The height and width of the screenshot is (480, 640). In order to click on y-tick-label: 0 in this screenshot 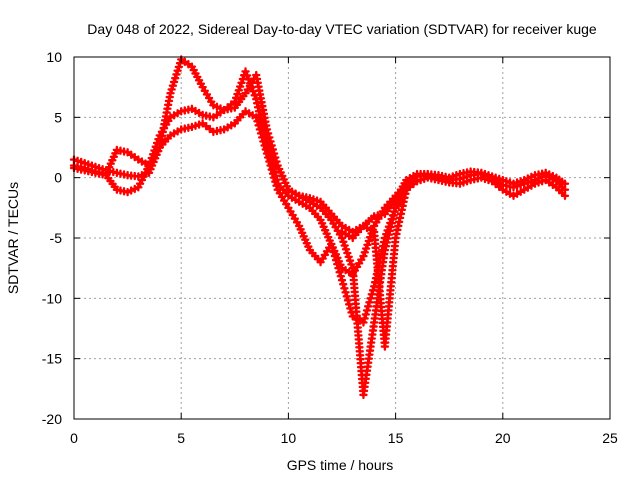, I will do `click(58, 178)`.